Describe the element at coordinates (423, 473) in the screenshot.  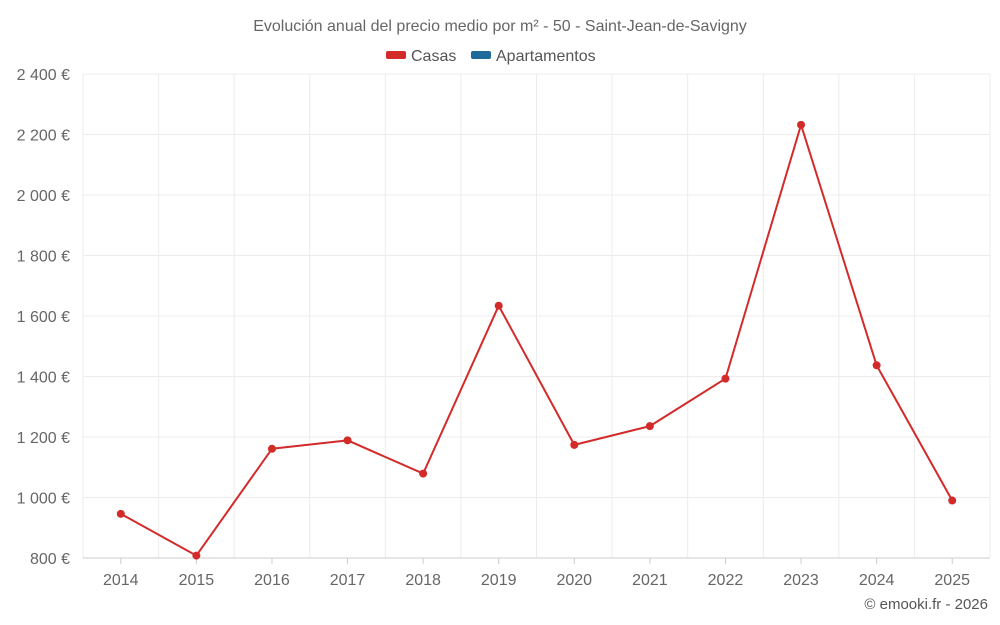
I see `data-point-2018` at that location.